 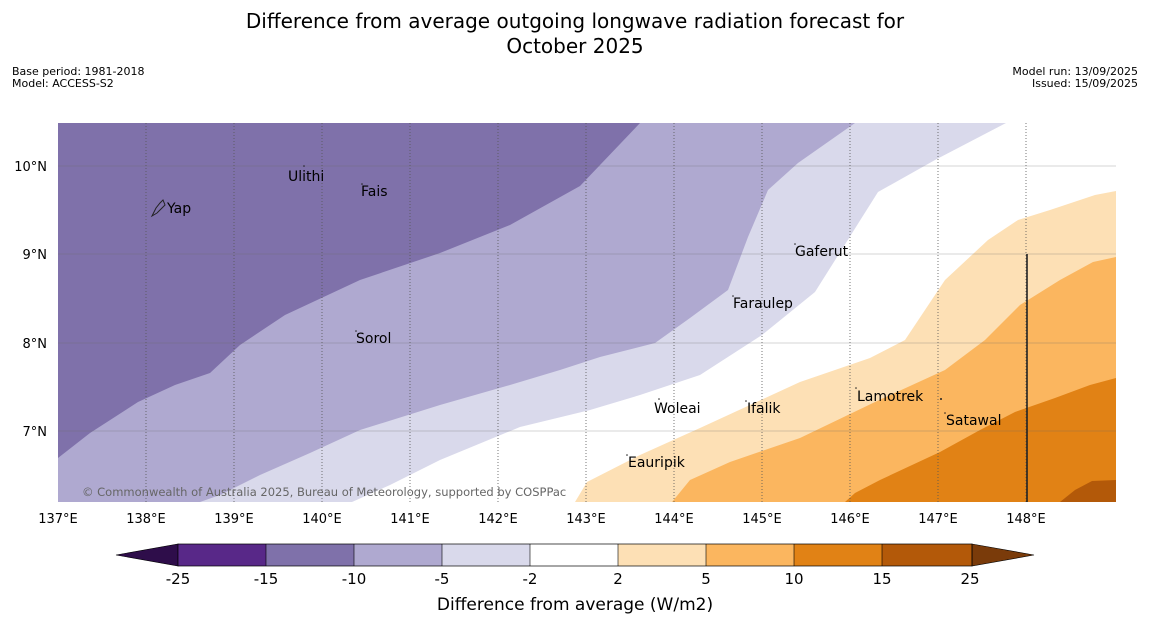 What do you see at coordinates (980, 440) in the screenshot?
I see `field-dark-orange` at bounding box center [980, 440].